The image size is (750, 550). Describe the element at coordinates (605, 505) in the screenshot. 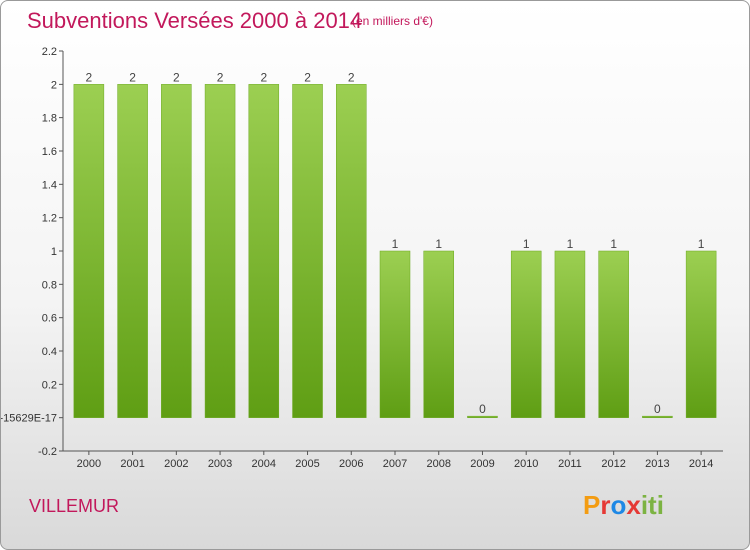

I see `logo-letter-r: r` at that location.